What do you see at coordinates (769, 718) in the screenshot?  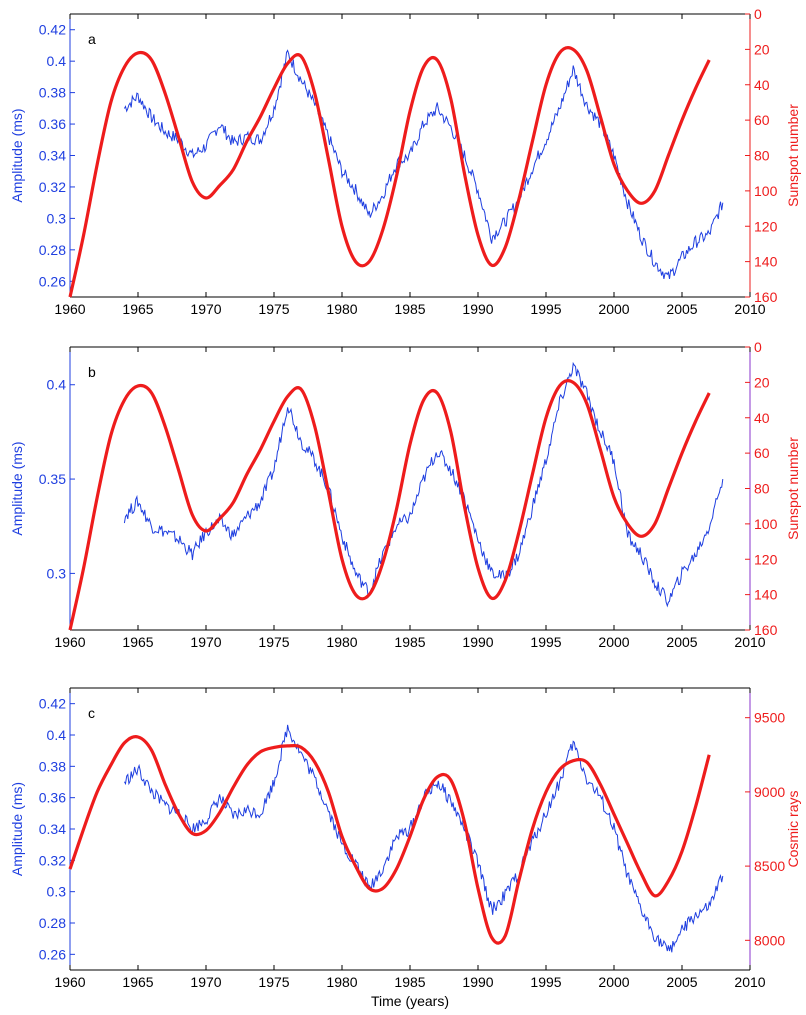 I see `y-tick-label-right: 9500` at bounding box center [769, 718].